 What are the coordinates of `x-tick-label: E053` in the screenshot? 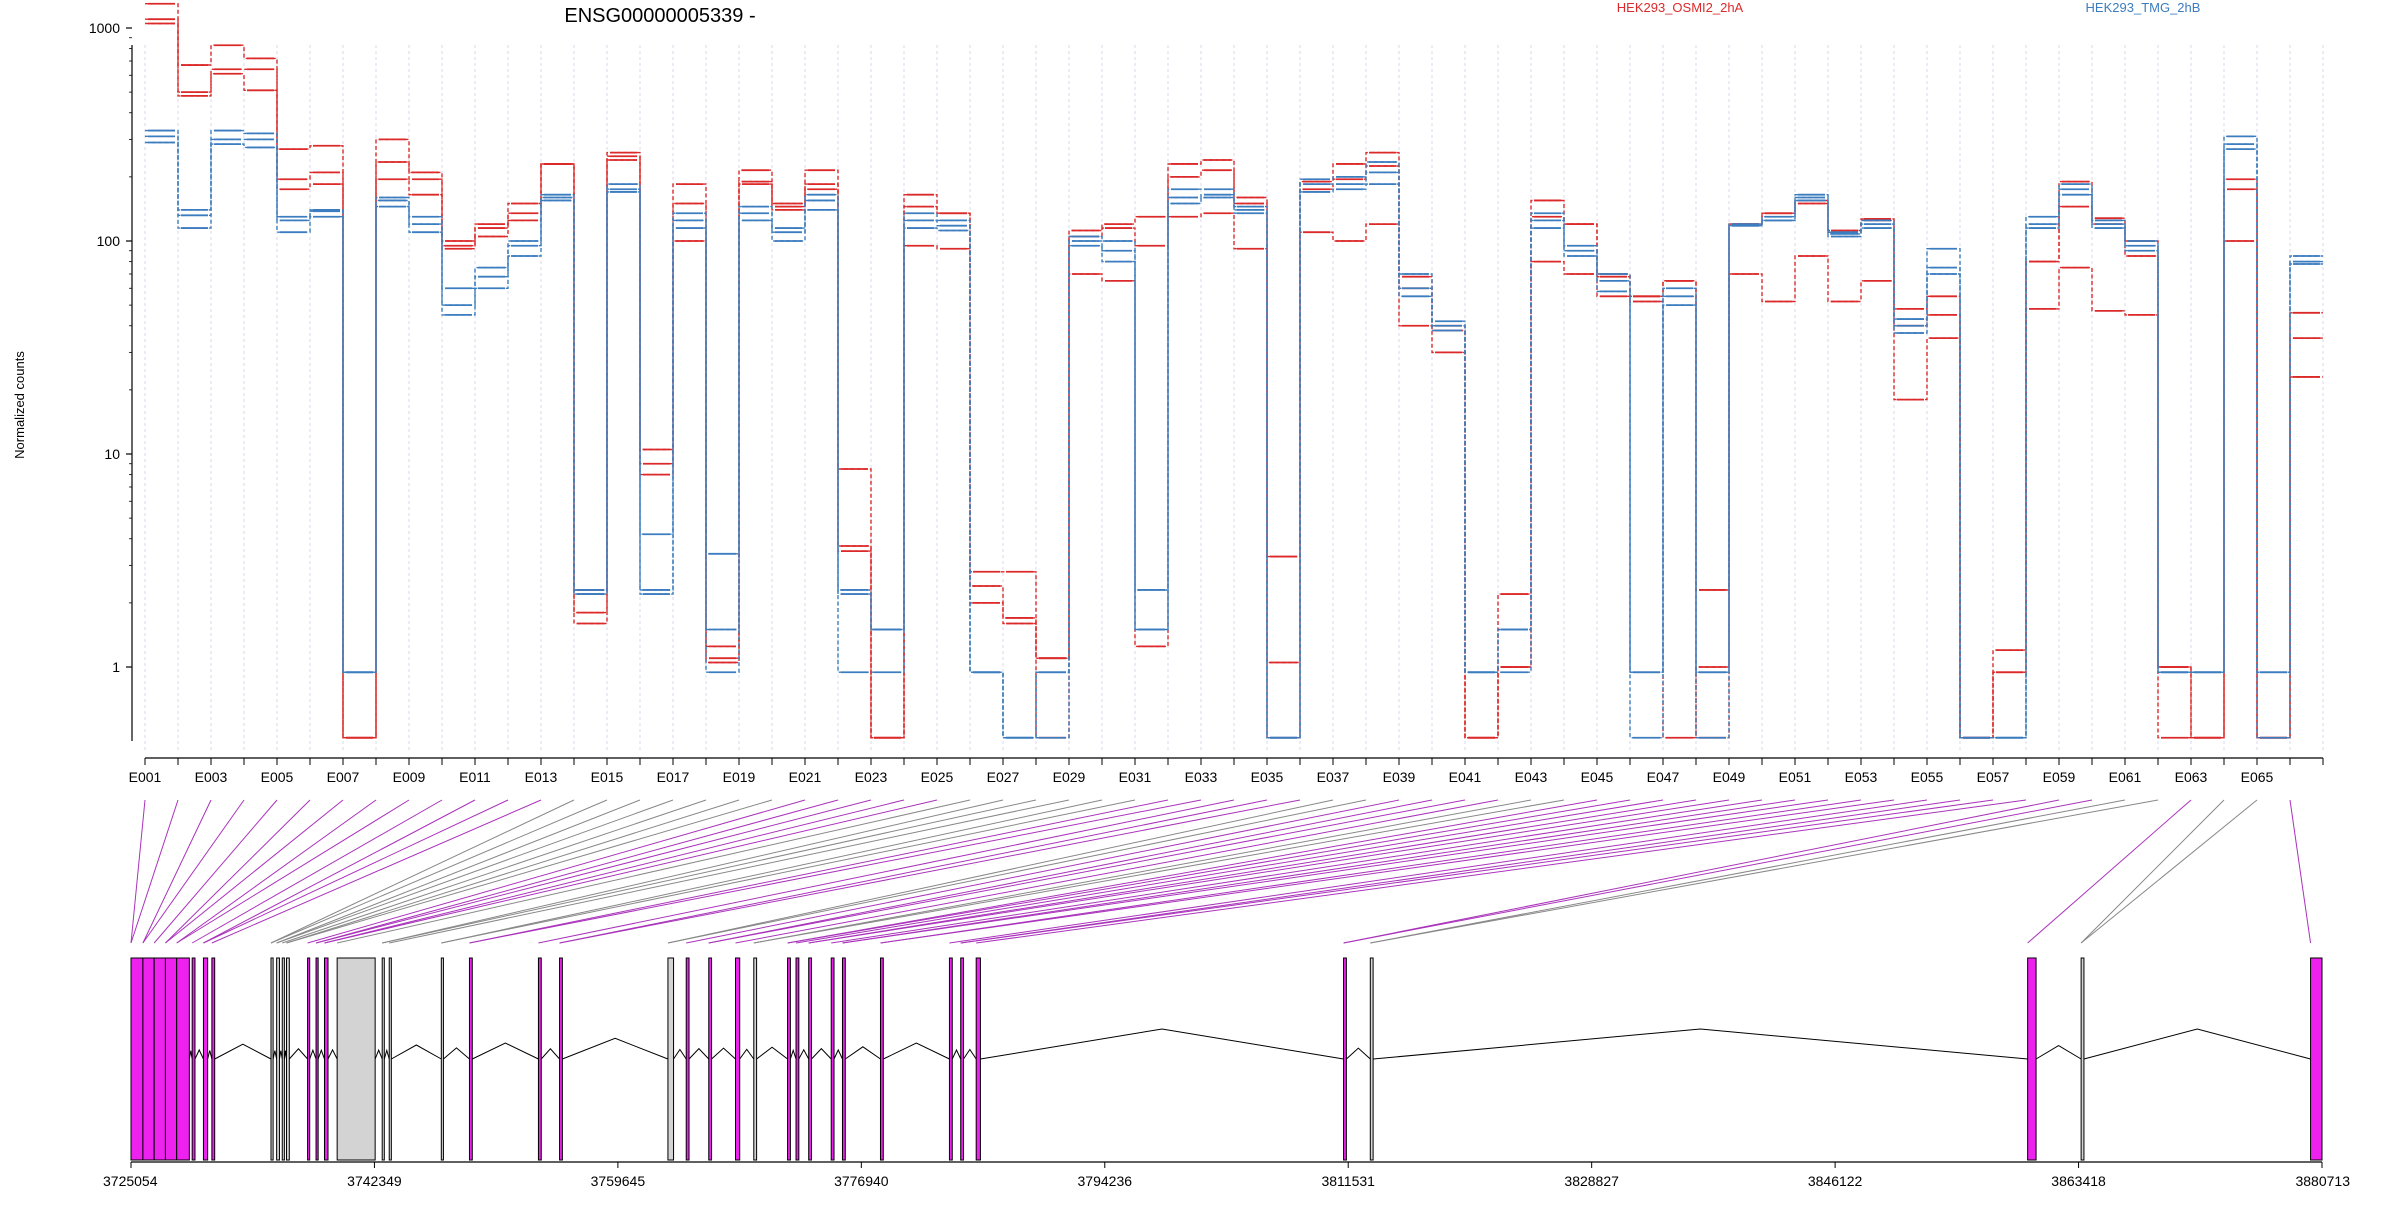 It's located at (1861, 777).